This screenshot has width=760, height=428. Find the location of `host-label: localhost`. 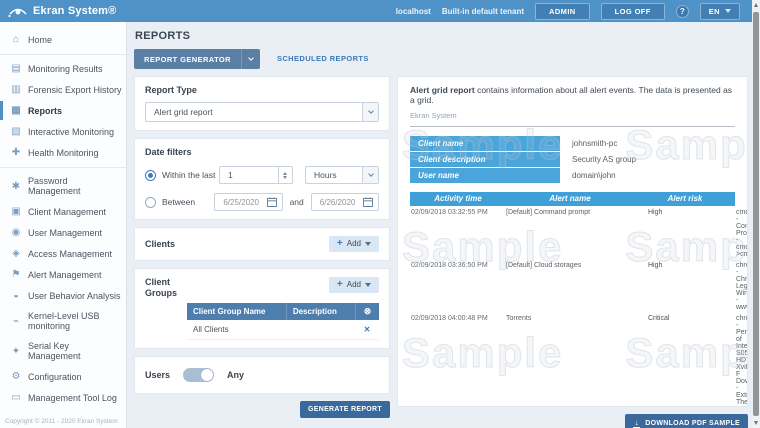

host-label: localhost is located at coordinates (413, 11).